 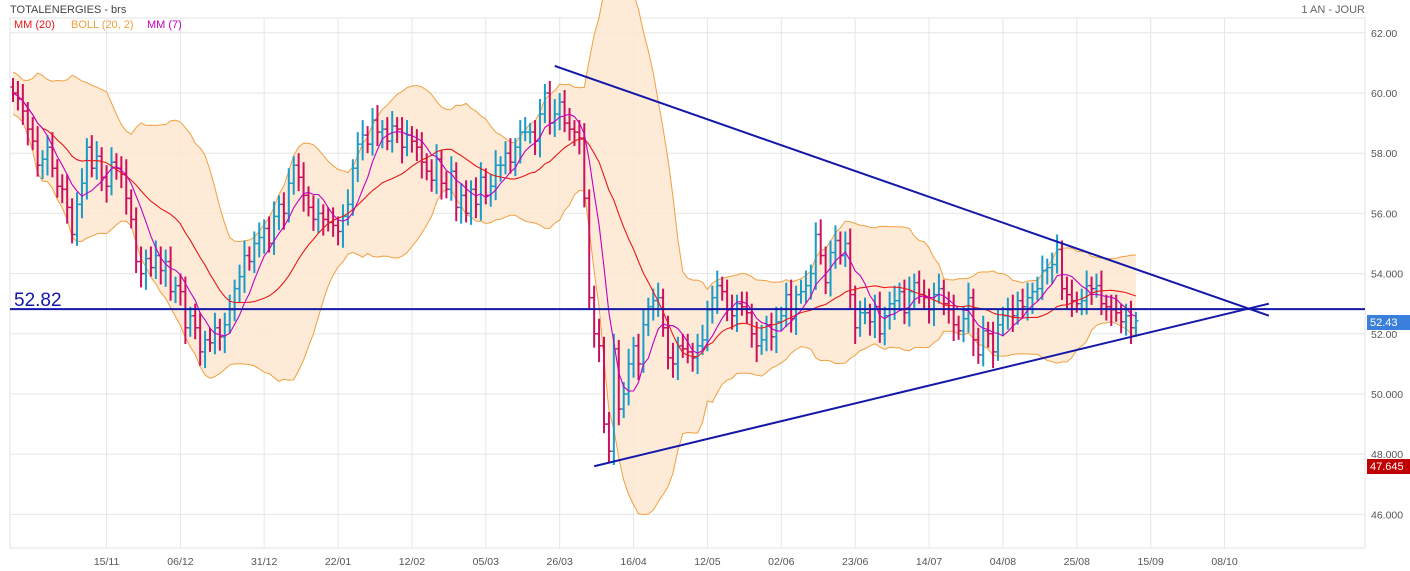 I want to click on legend-mm7: MM (7), so click(x=164, y=25).